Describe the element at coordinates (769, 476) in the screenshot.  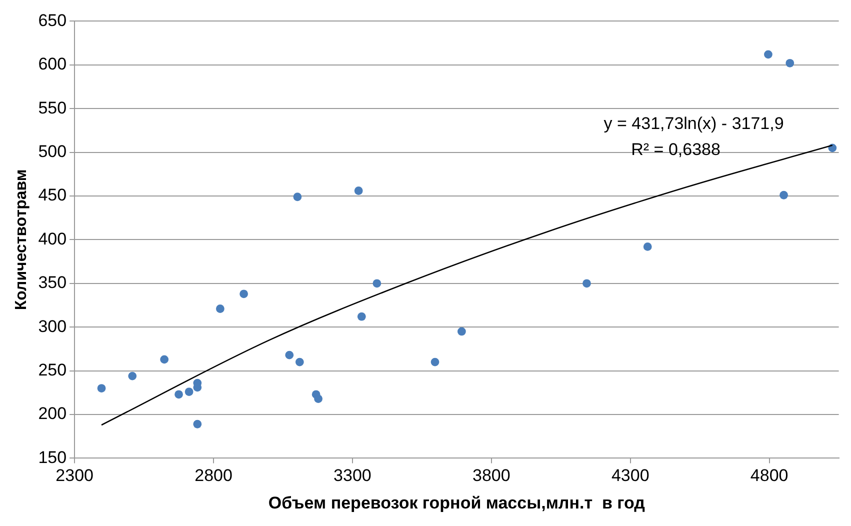
I see `x-tick-label: 4800` at that location.